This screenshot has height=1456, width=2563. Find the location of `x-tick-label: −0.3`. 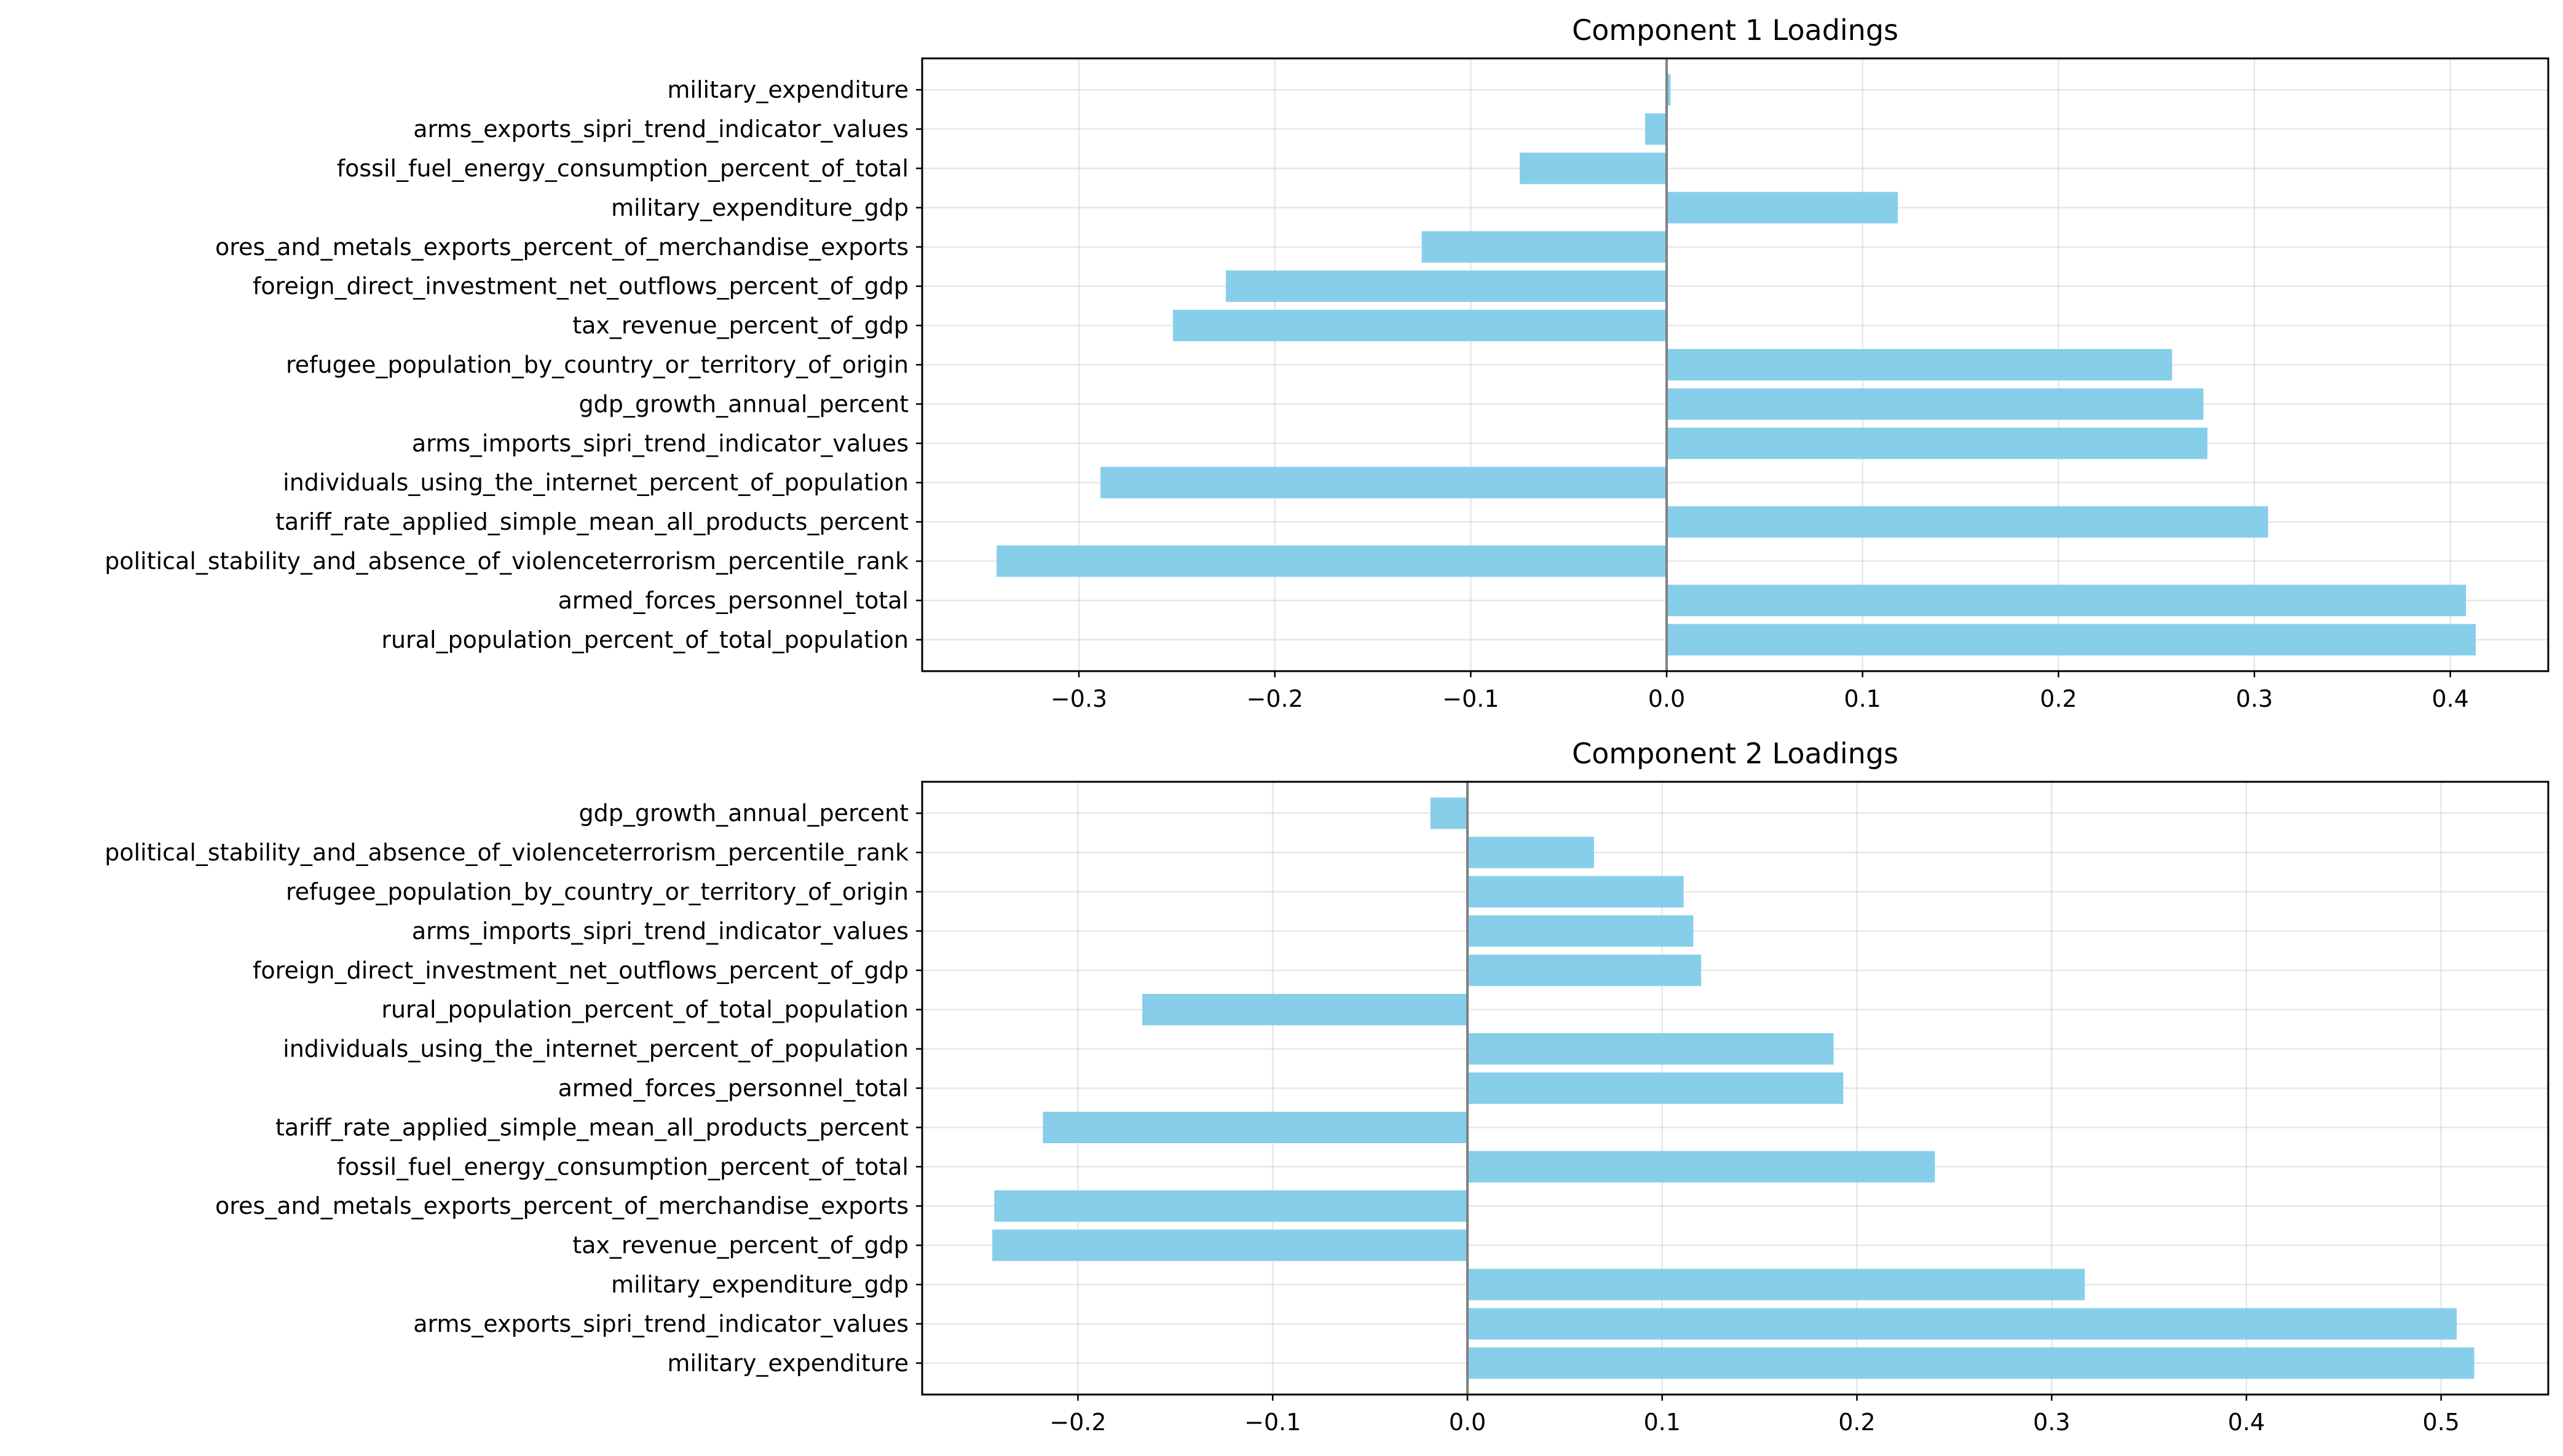

x-tick-label: −0.3 is located at coordinates (1079, 698).